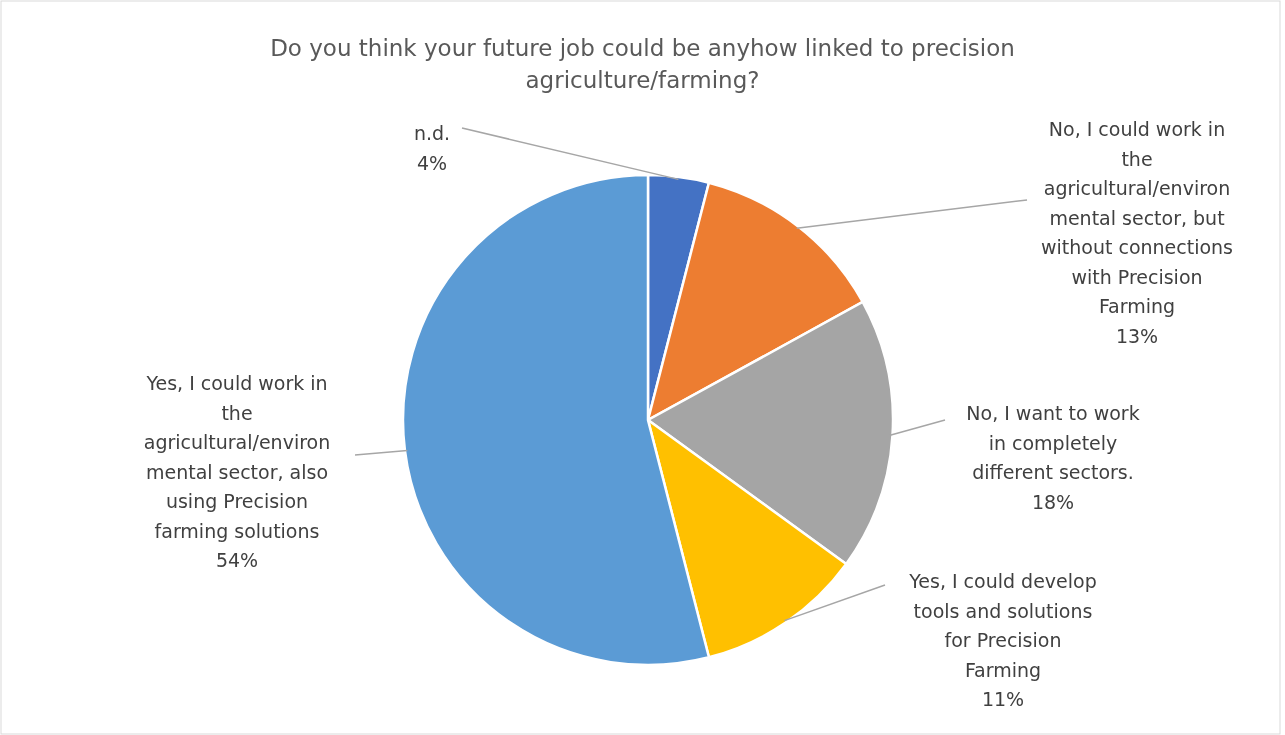 The height and width of the screenshot is (735, 1285). I want to click on data-label: 13%, so click(1137, 335).